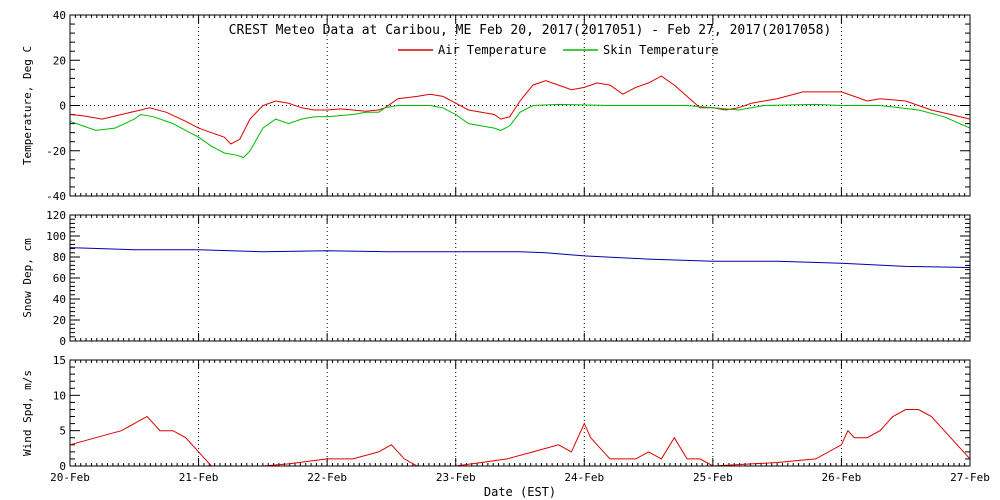 The image size is (1000, 500). What do you see at coordinates (59, 15) in the screenshot?
I see `temperature-y-tick-label: 40` at bounding box center [59, 15].